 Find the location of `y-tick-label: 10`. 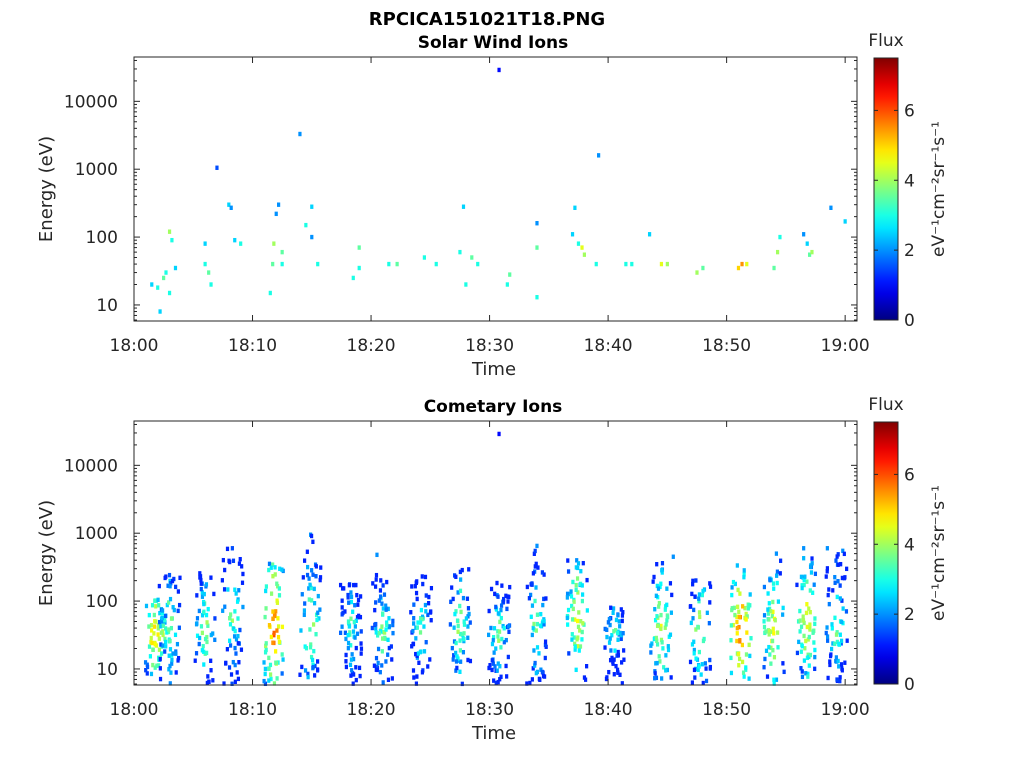

y-tick-label: 10 is located at coordinates (107, 306).